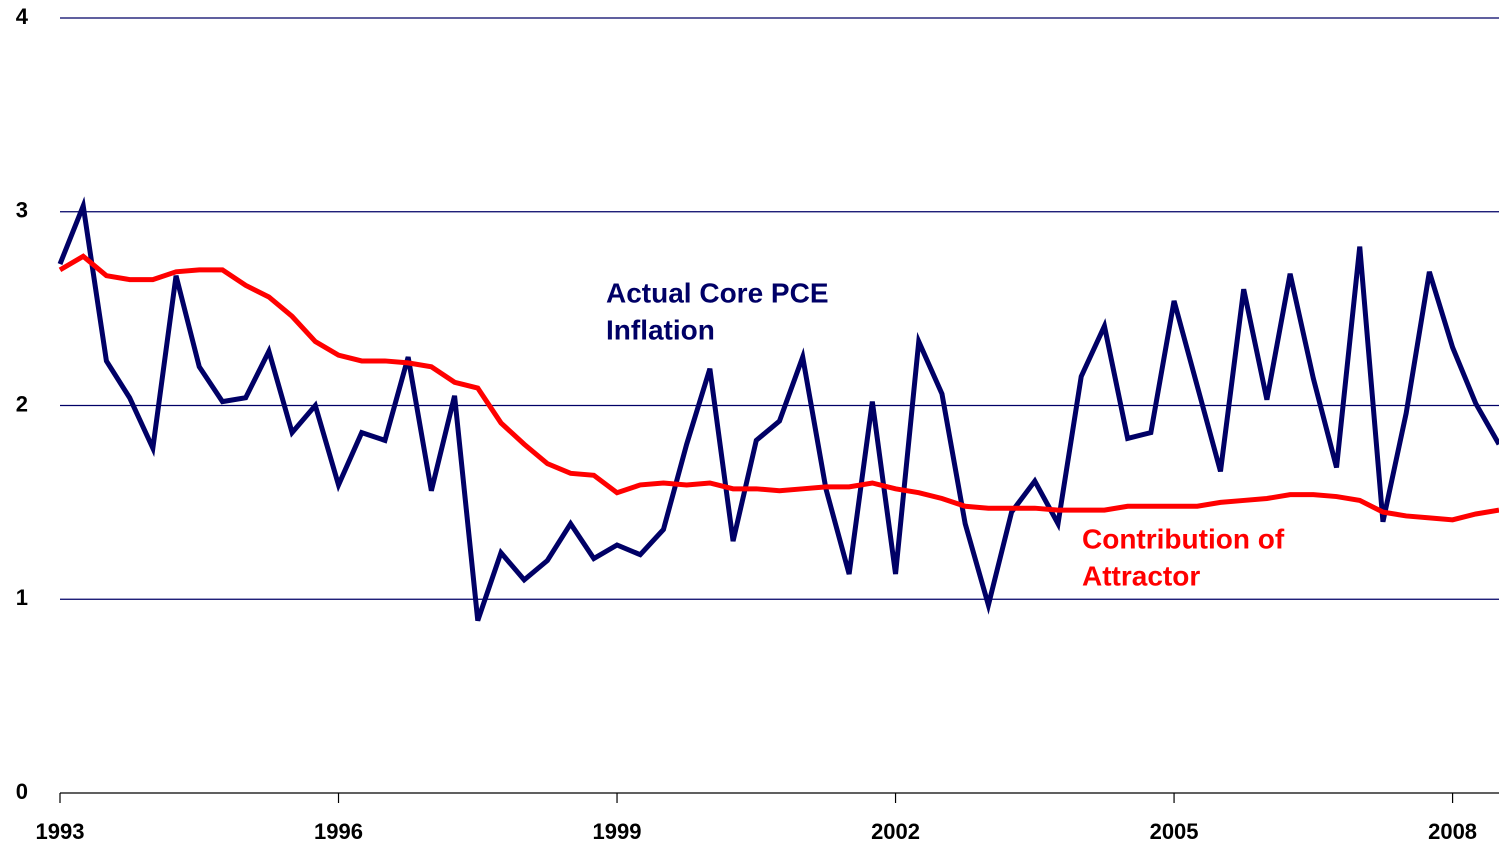 The image size is (1499, 849). What do you see at coordinates (617, 831) in the screenshot?
I see `x-tick-label: 1999` at bounding box center [617, 831].